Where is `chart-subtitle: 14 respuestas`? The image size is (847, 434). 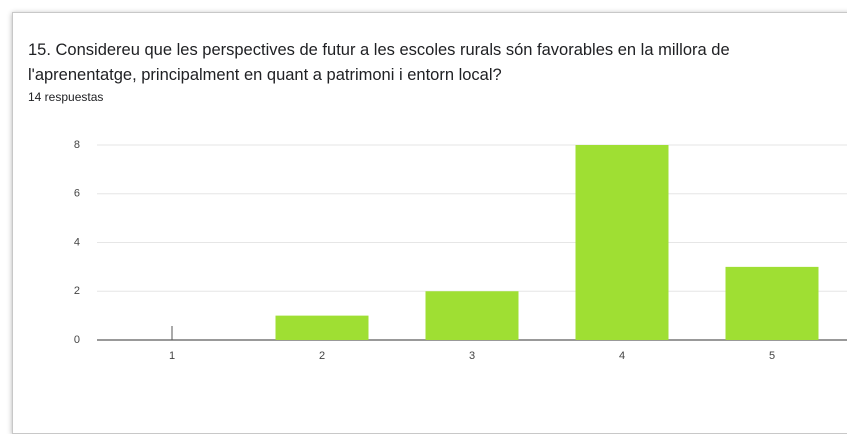 chart-subtitle: 14 respuestas is located at coordinates (66, 97).